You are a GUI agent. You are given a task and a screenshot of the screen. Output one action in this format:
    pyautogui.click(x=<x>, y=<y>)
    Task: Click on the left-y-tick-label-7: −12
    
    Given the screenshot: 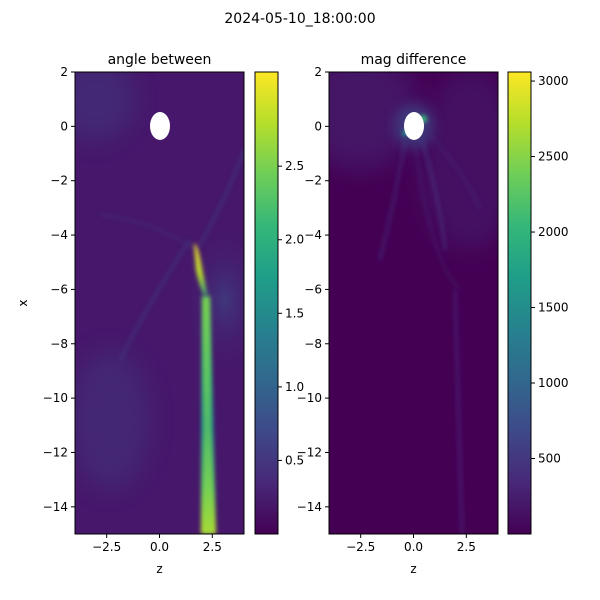 What is the action you would take?
    pyautogui.click(x=55, y=452)
    